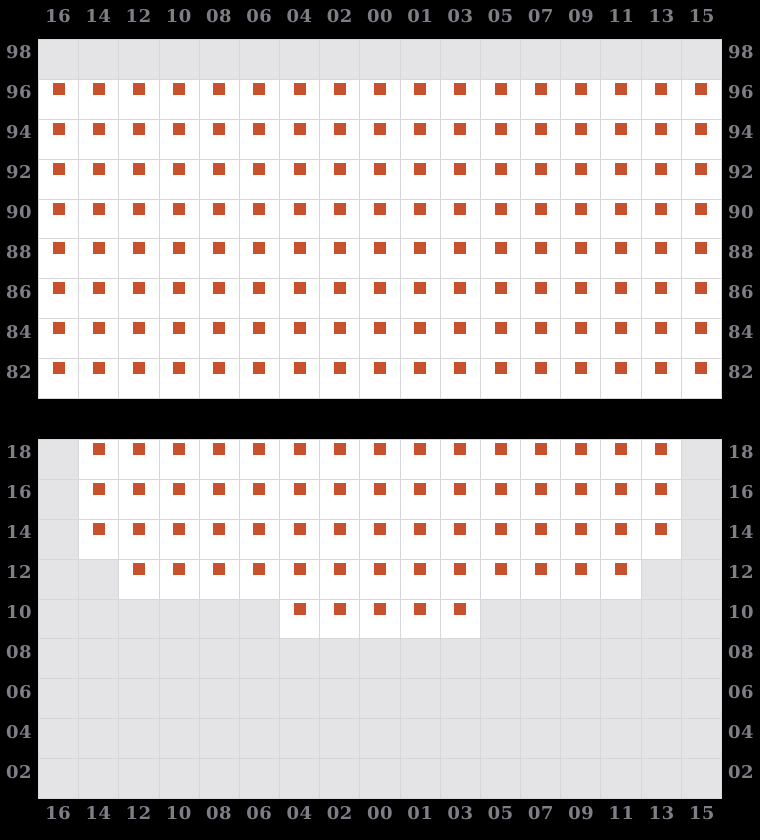  What do you see at coordinates (741, 732) in the screenshot?
I see `lower-row-label-right-04: 04` at bounding box center [741, 732].